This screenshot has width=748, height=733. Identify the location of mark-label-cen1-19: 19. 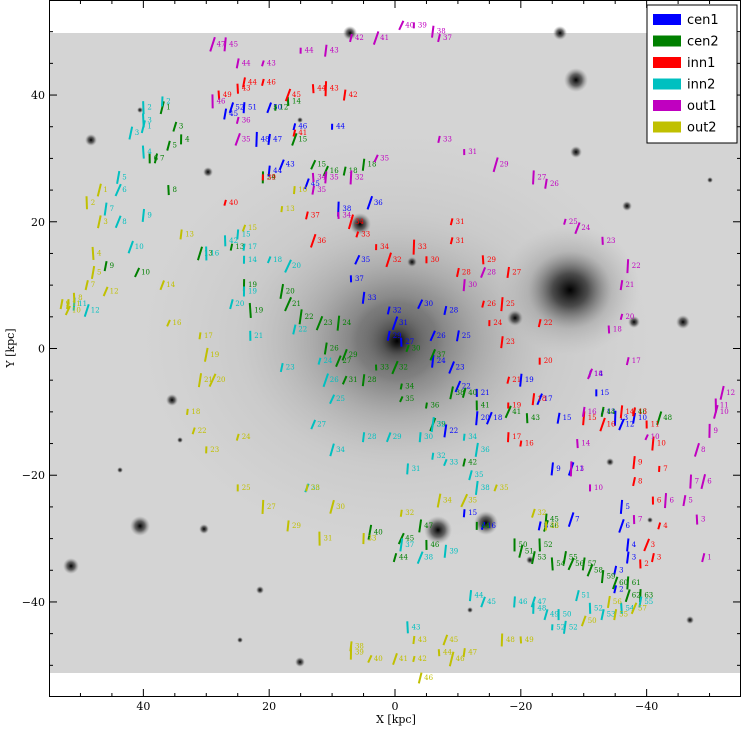
(529, 380).